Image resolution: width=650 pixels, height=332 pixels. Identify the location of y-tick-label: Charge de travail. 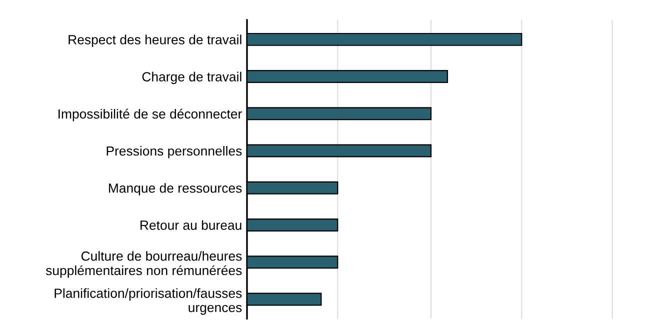
(192, 78).